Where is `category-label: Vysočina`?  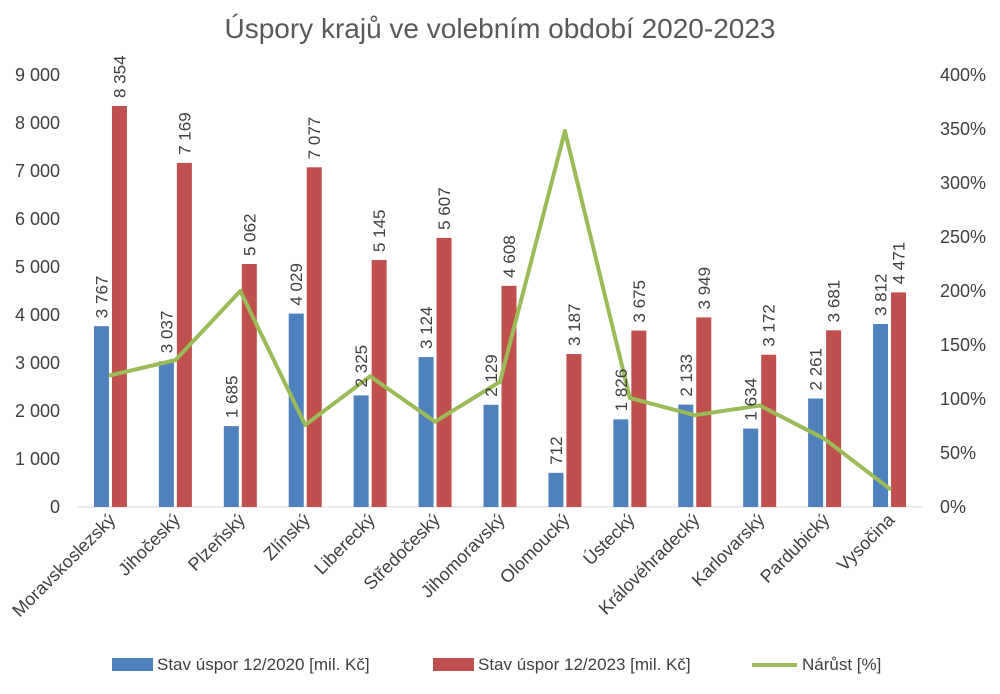
category-label: Vysočina is located at coordinates (866, 542).